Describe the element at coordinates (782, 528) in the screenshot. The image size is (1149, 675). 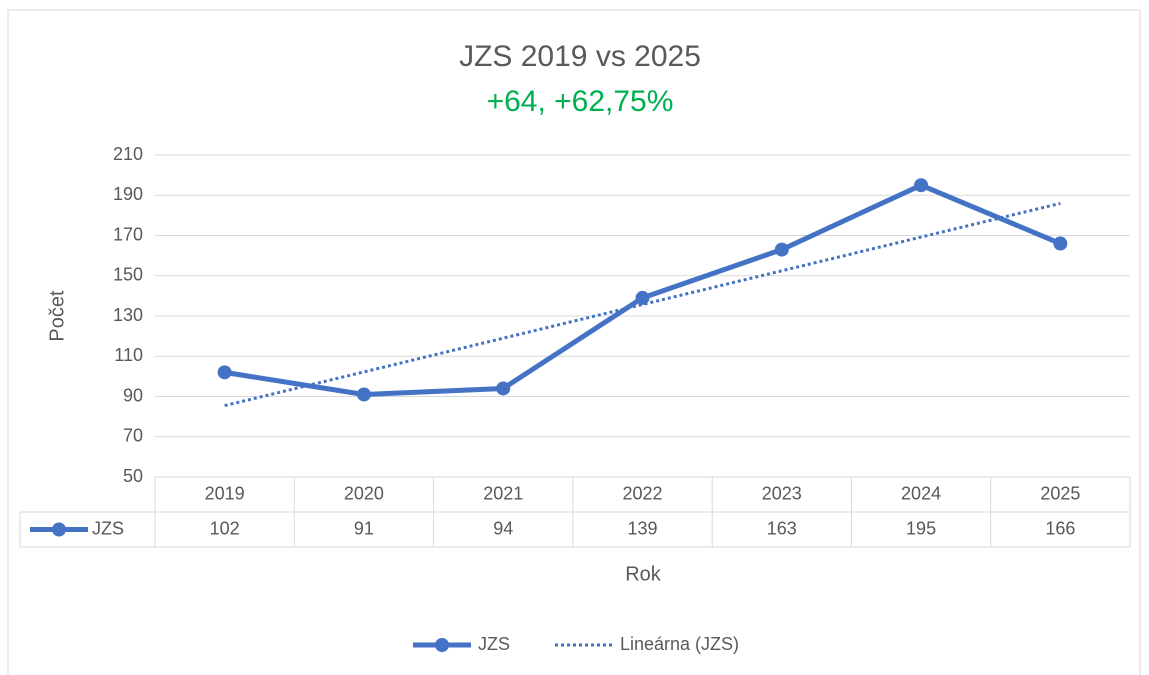
I see `table-value: 163` at that location.